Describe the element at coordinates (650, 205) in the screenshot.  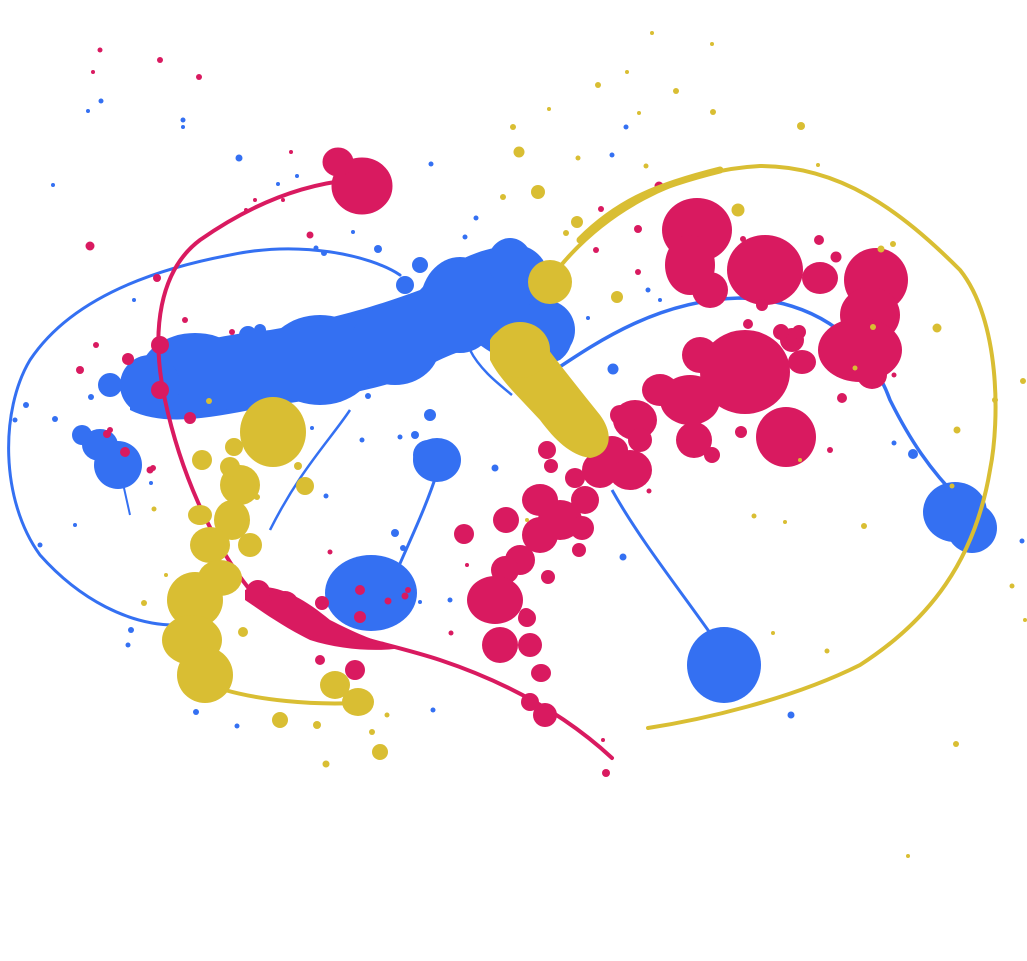
I see `yellow-loop-top-thick` at that location.